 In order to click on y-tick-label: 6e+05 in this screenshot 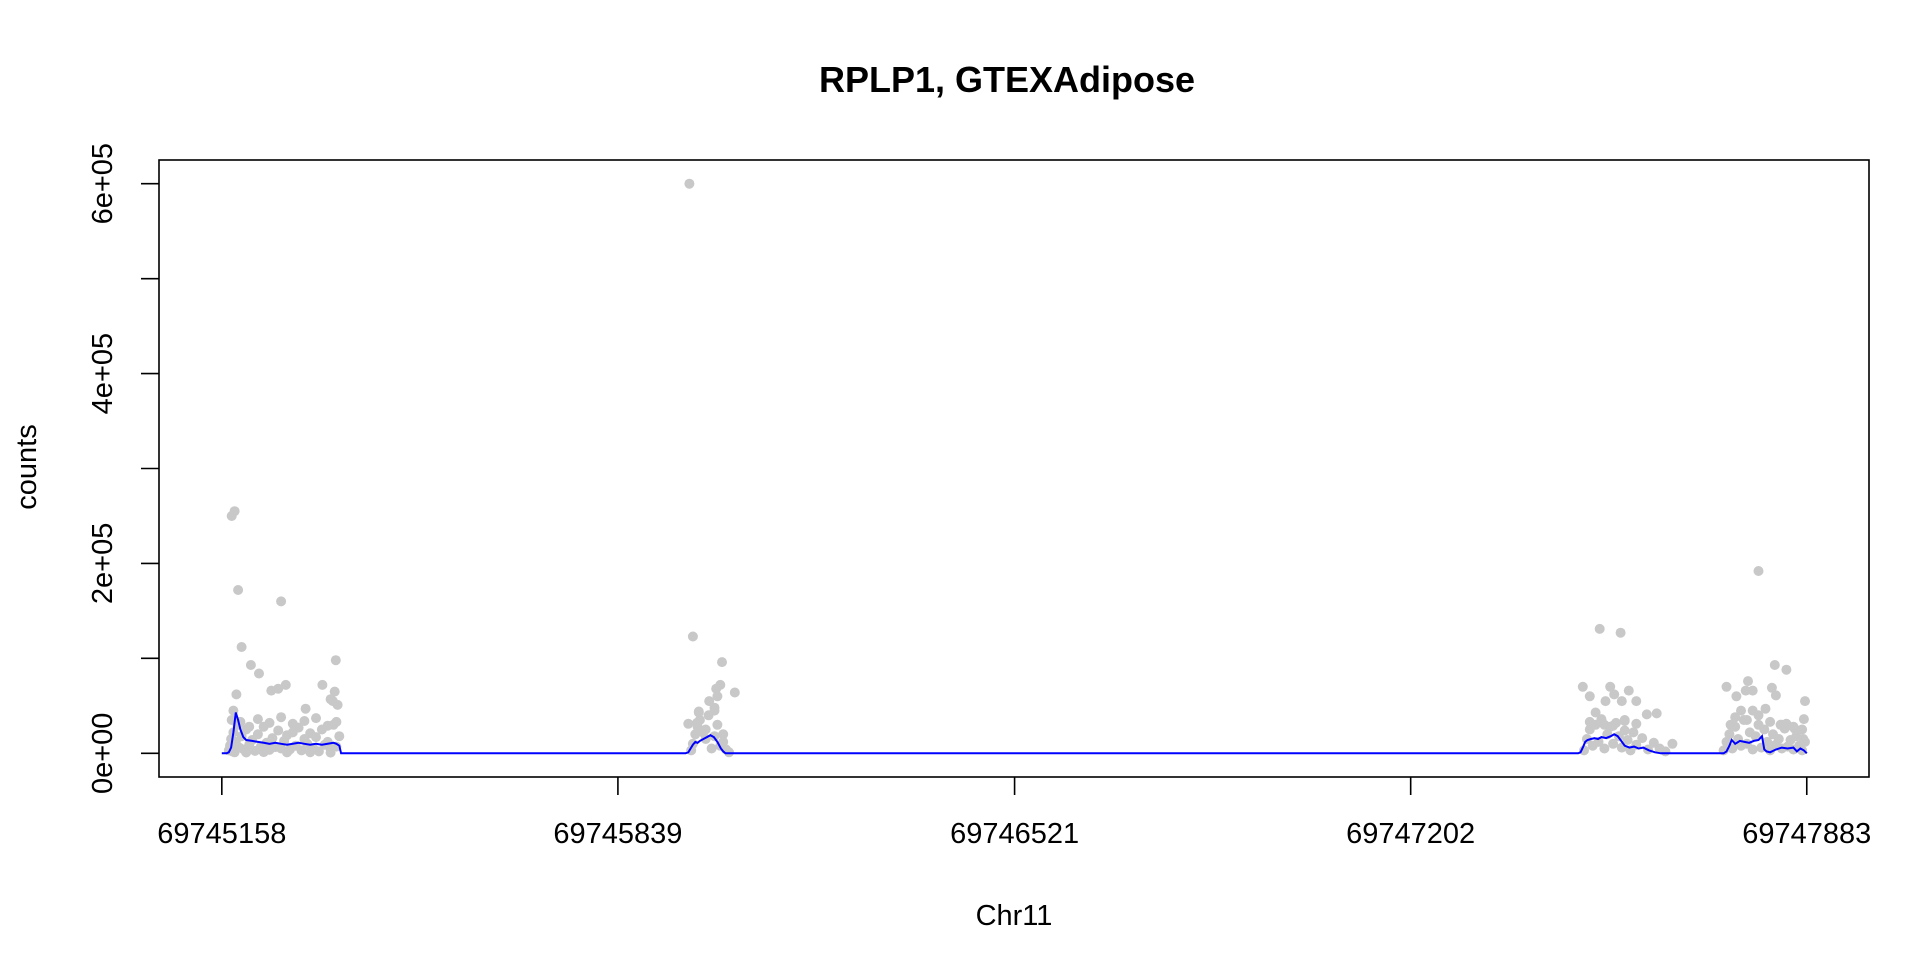, I will do `click(103, 183)`.